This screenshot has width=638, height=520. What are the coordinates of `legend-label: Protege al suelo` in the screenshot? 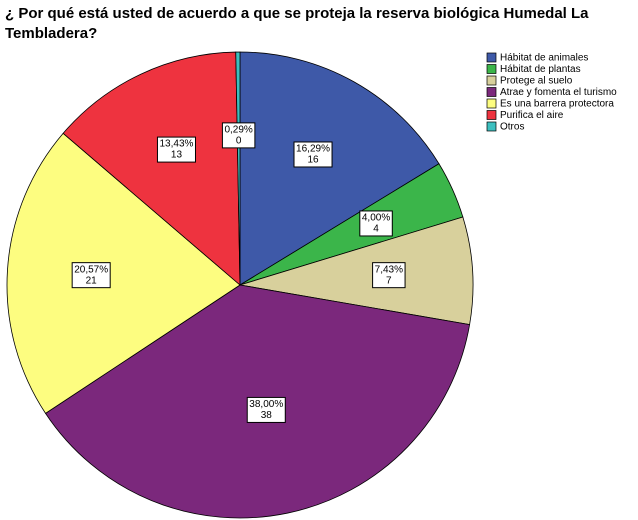 It's located at (536, 81).